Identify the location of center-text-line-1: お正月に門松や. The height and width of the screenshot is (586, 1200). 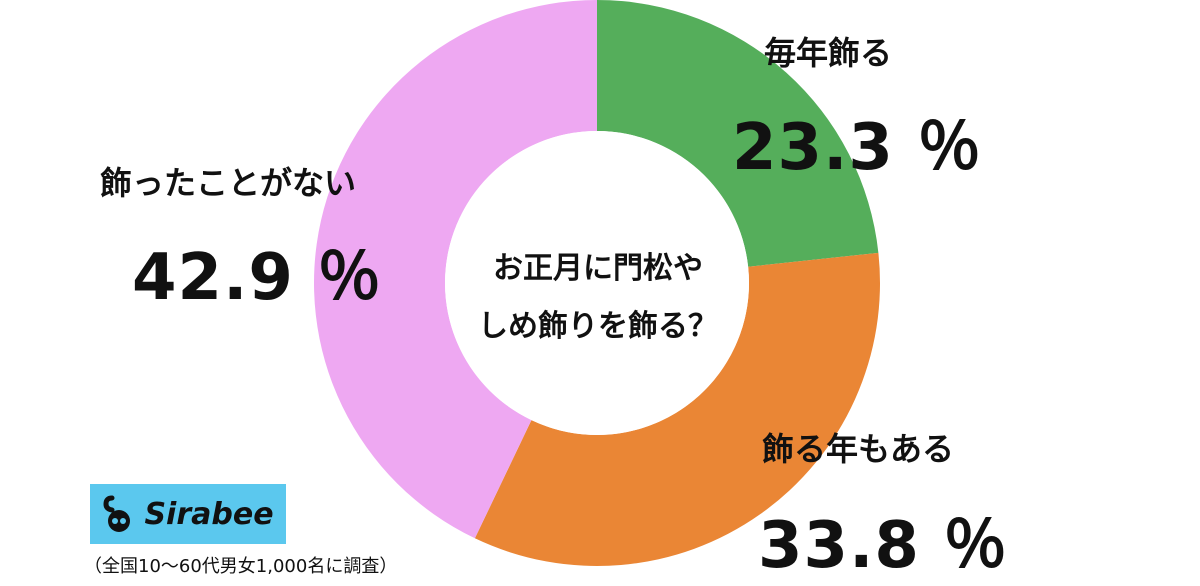
(598, 268).